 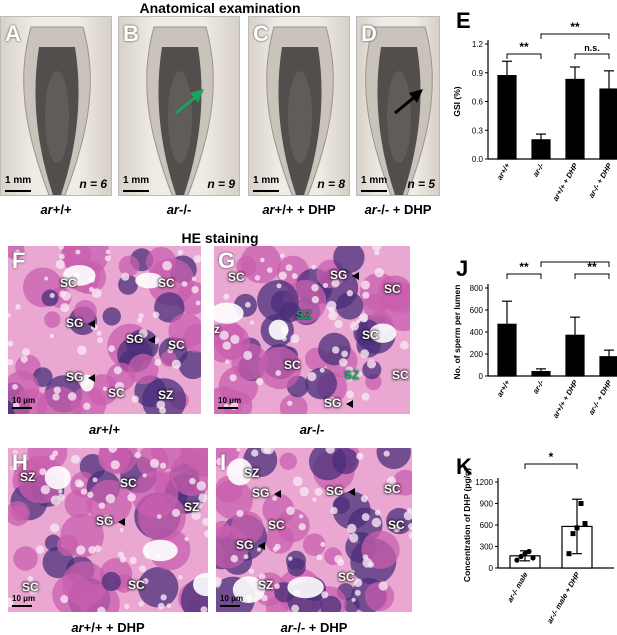 I want to click on category-label: ar-/- male + DHP, so click(x=563, y=597).